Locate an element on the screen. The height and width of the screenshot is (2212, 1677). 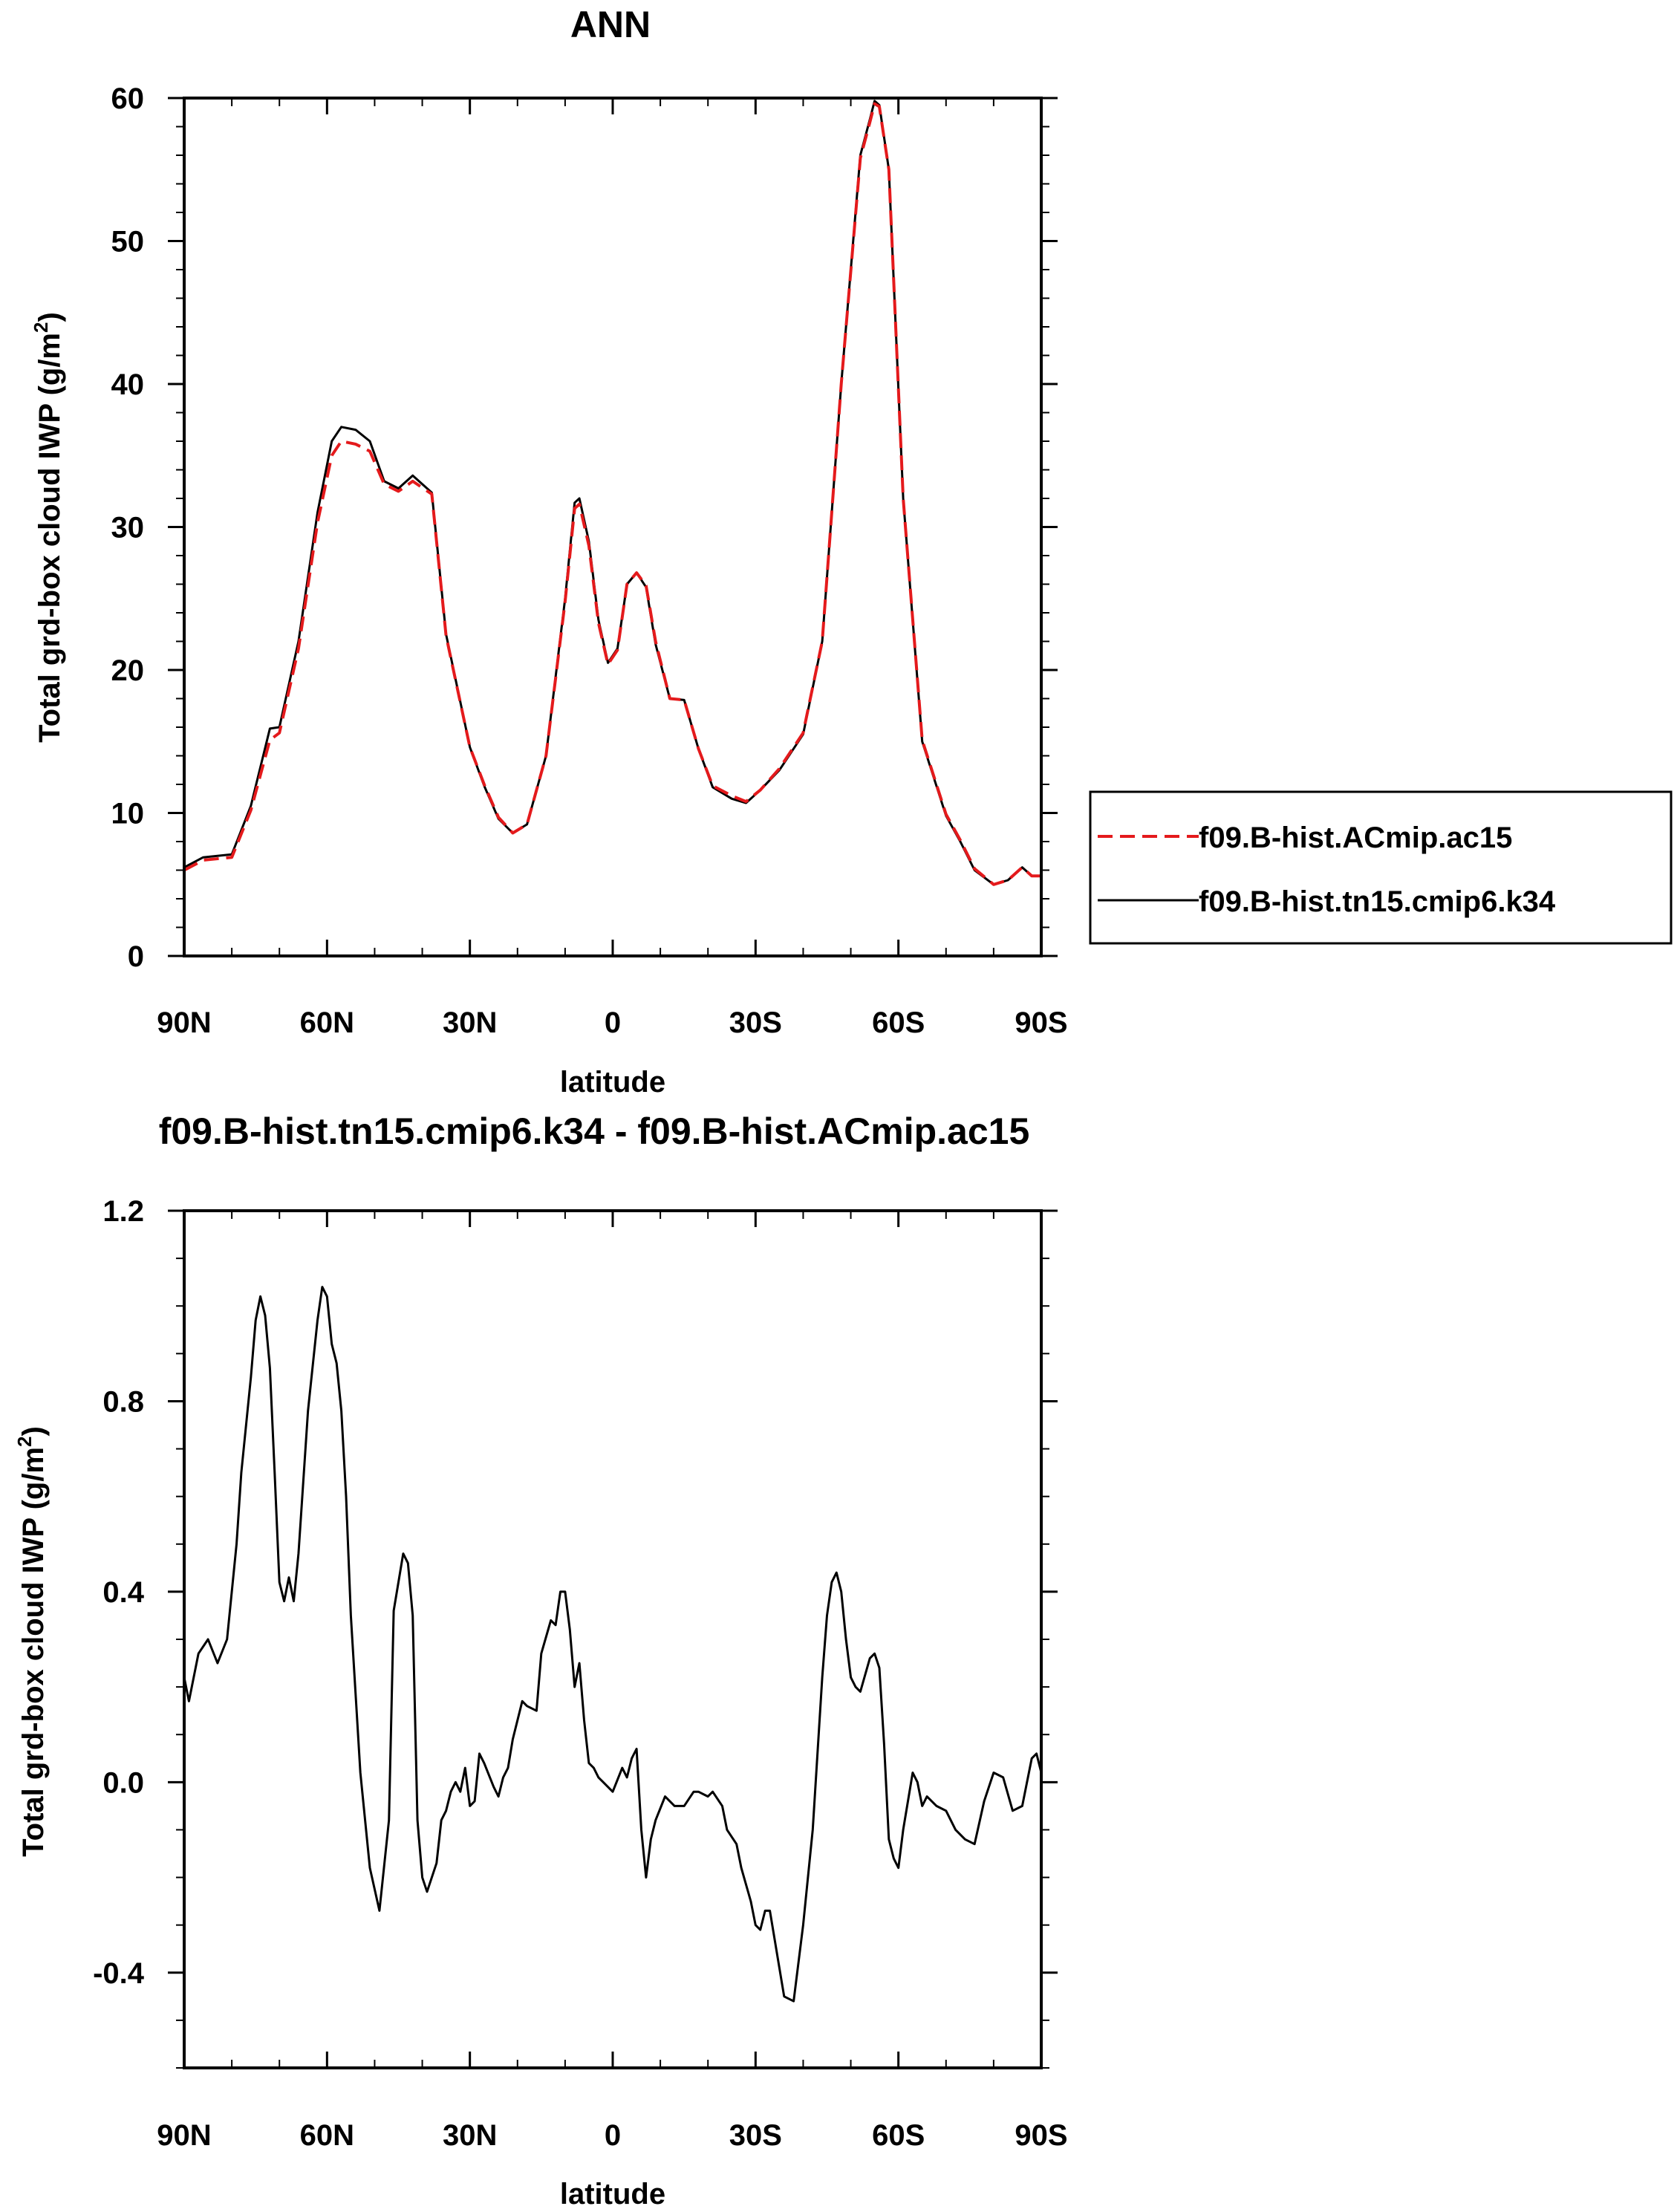
chart-top-ytick-label: 20 is located at coordinates (128, 670).